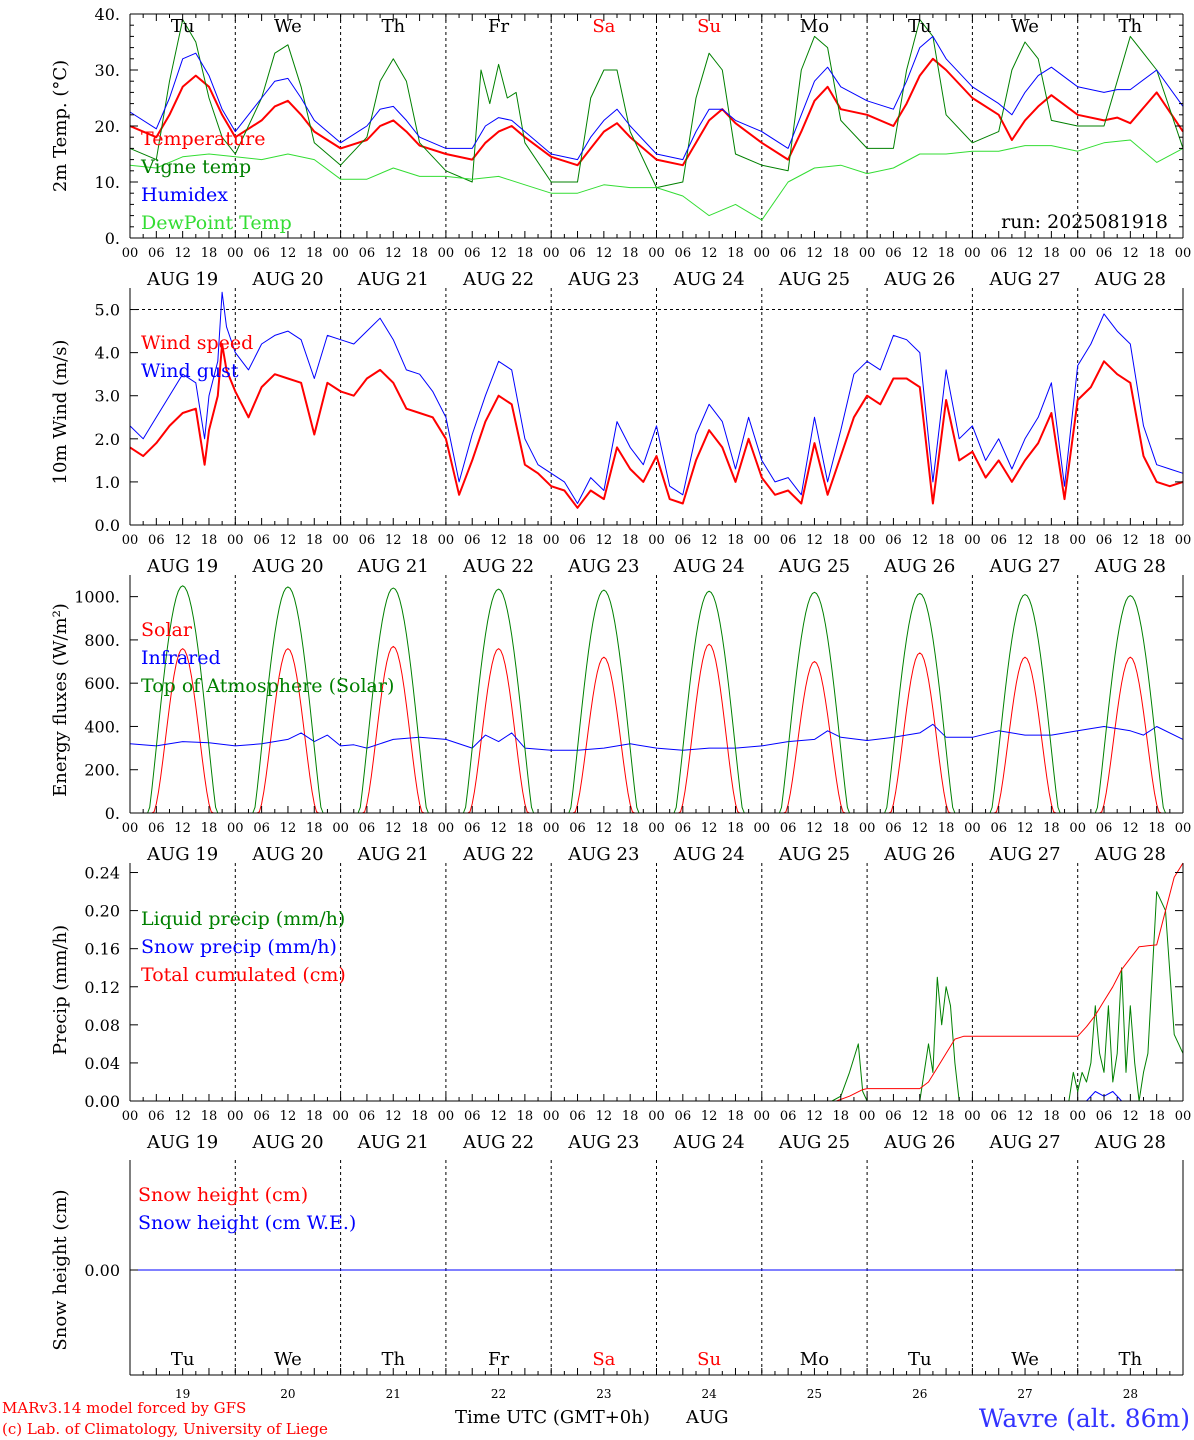  What do you see at coordinates (1130, 279) in the screenshot?
I see `date-label: AUG 28` at bounding box center [1130, 279].